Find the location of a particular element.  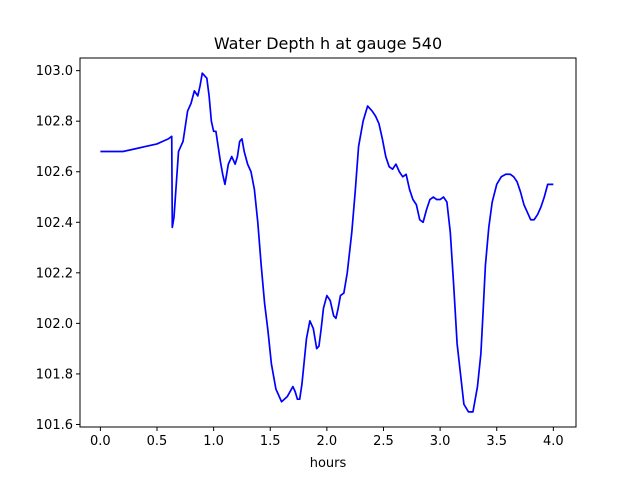

x-axis: 0.0 0.5 1.0 1.5 2.0 2.5 3.0 3.5 4.0 is located at coordinates (327, 438).